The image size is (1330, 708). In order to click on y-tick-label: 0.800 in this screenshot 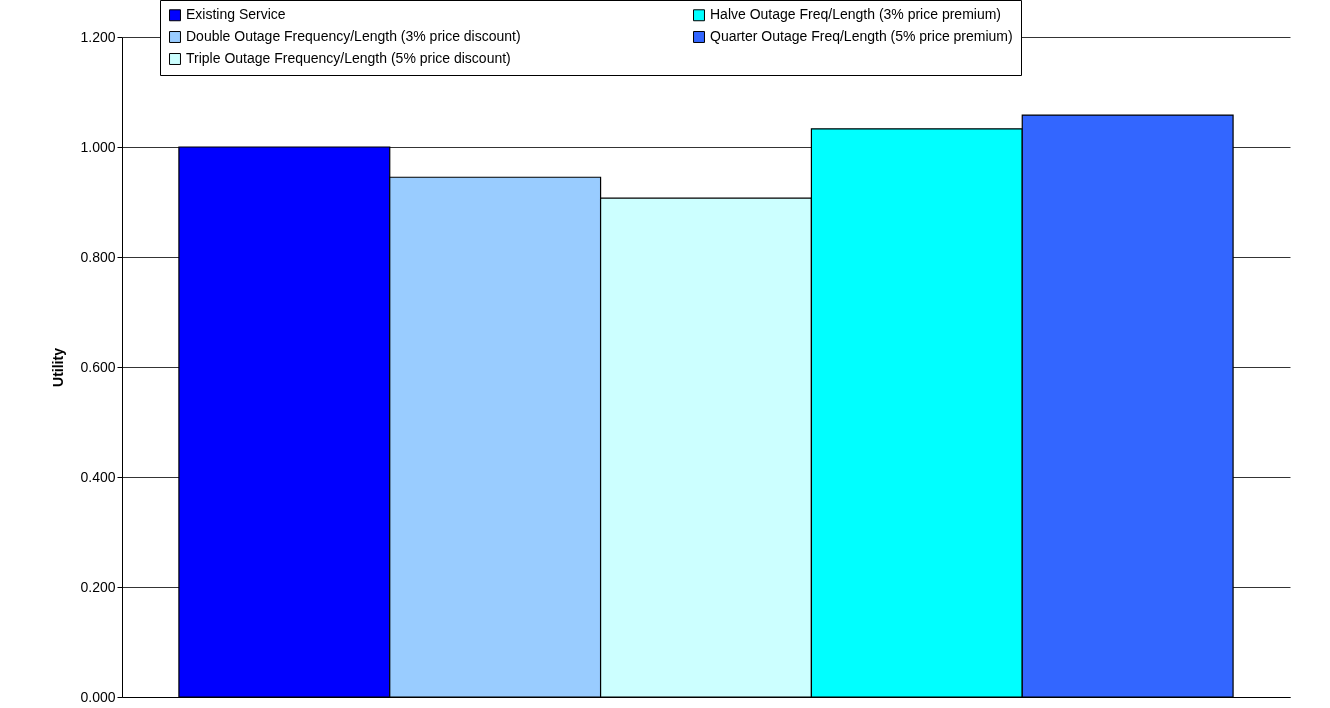, I will do `click(98, 256)`.